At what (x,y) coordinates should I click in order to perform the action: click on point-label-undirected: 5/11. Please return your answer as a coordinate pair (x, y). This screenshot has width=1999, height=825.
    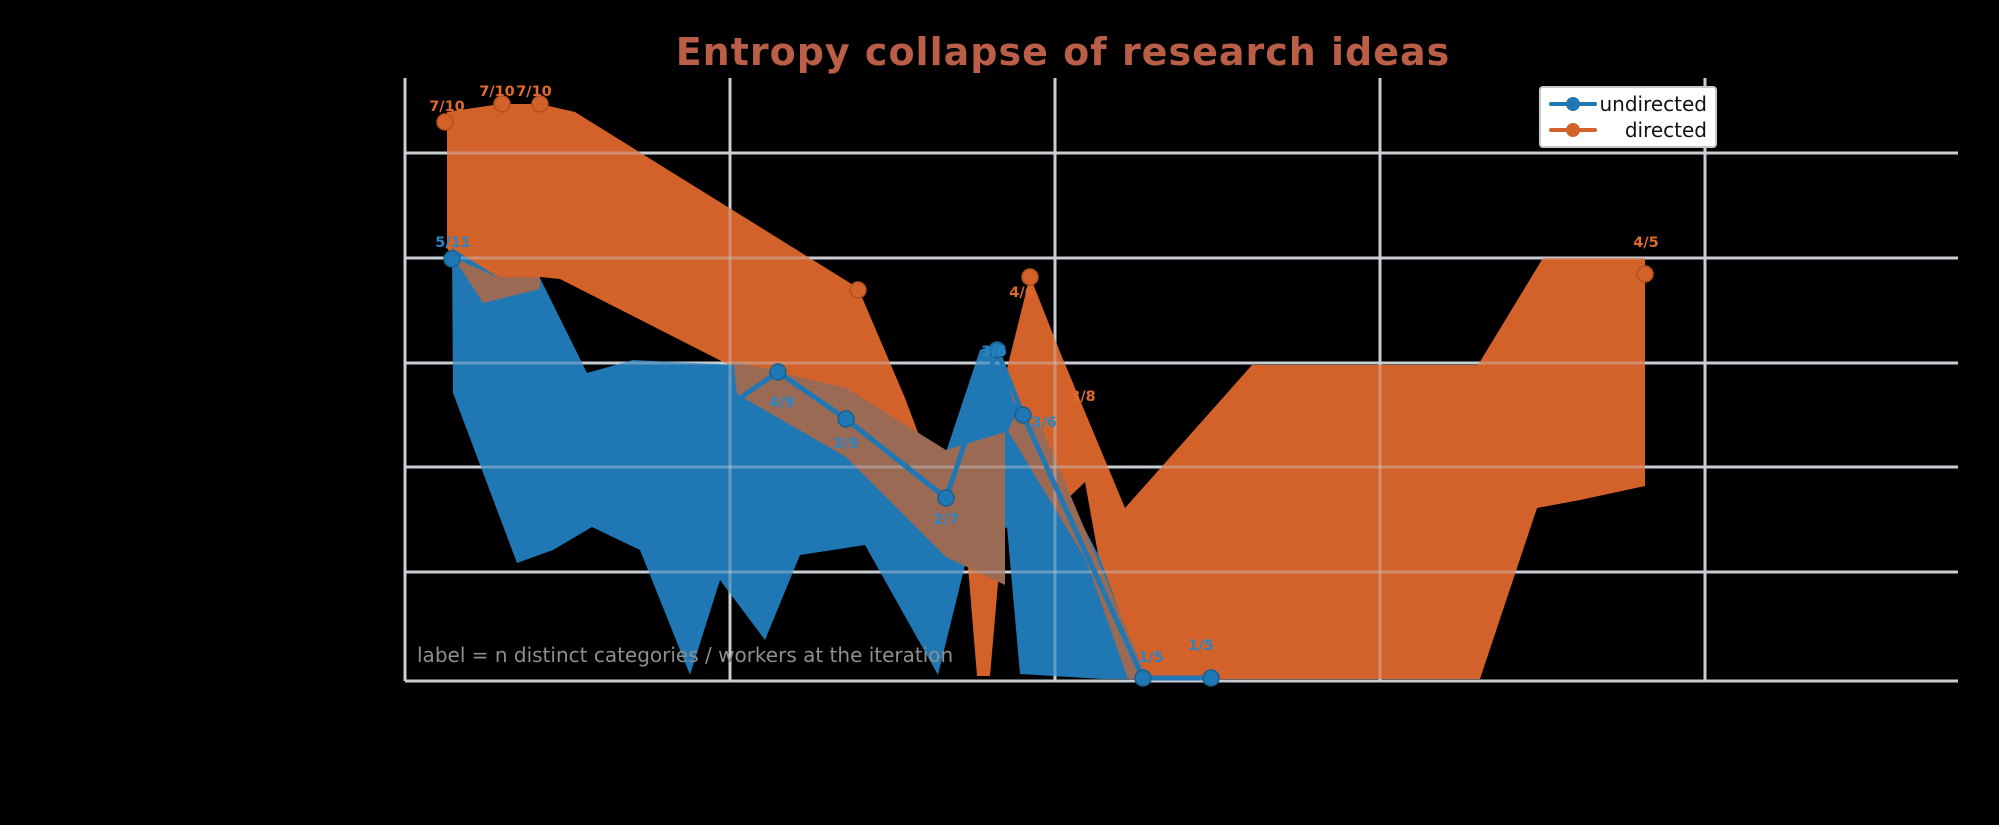
    Looking at the image, I should click on (453, 243).